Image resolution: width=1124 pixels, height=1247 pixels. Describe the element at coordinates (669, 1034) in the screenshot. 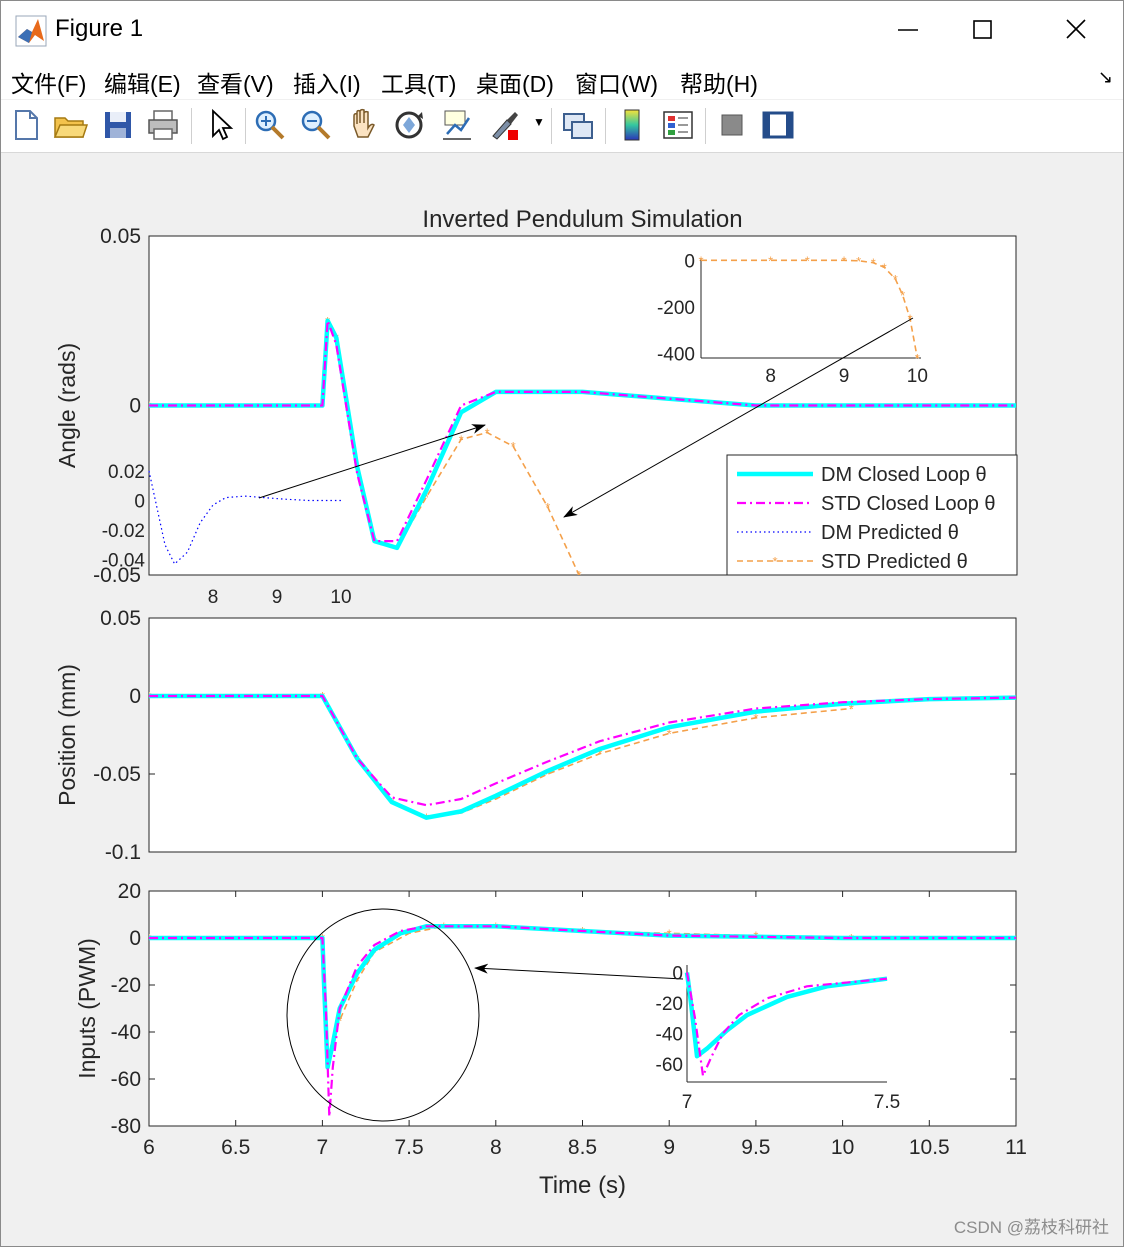

I see `inset-y-tick-label: -40` at that location.